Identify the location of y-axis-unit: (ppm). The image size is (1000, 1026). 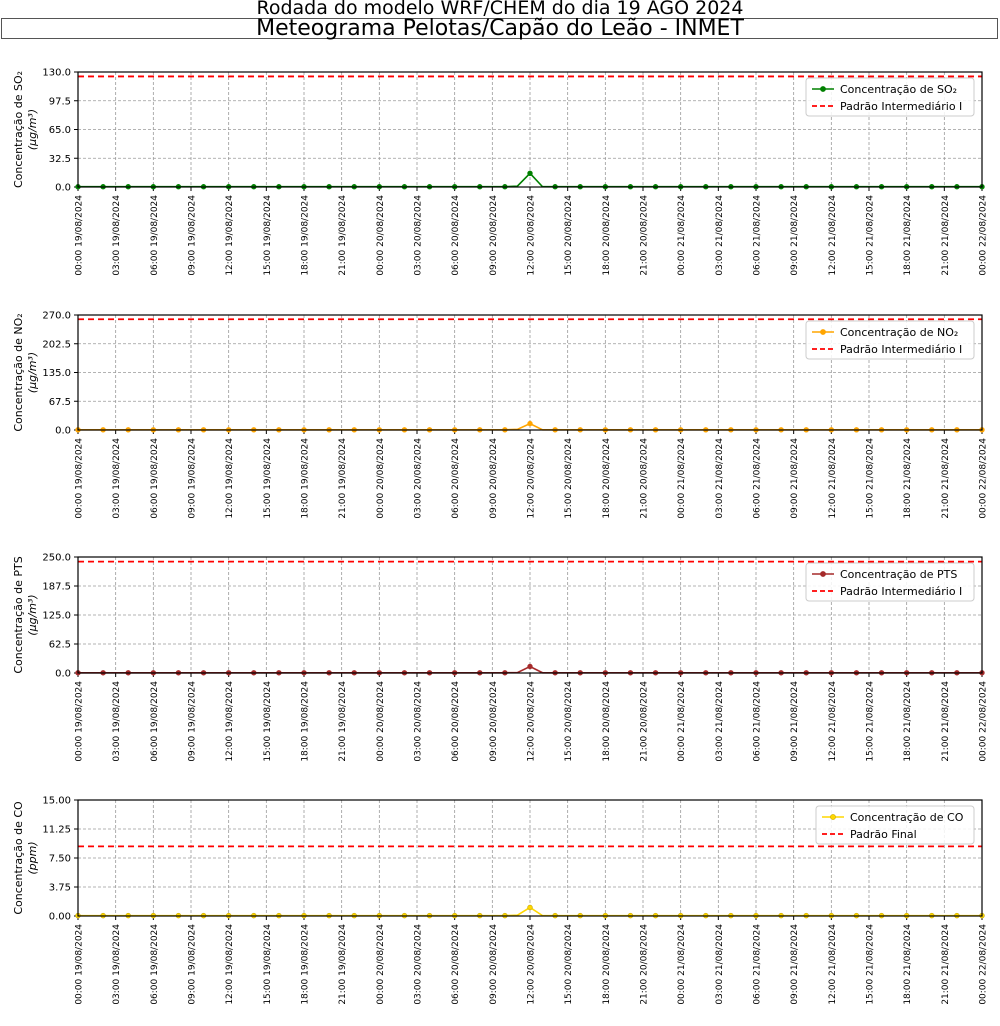
(32, 857).